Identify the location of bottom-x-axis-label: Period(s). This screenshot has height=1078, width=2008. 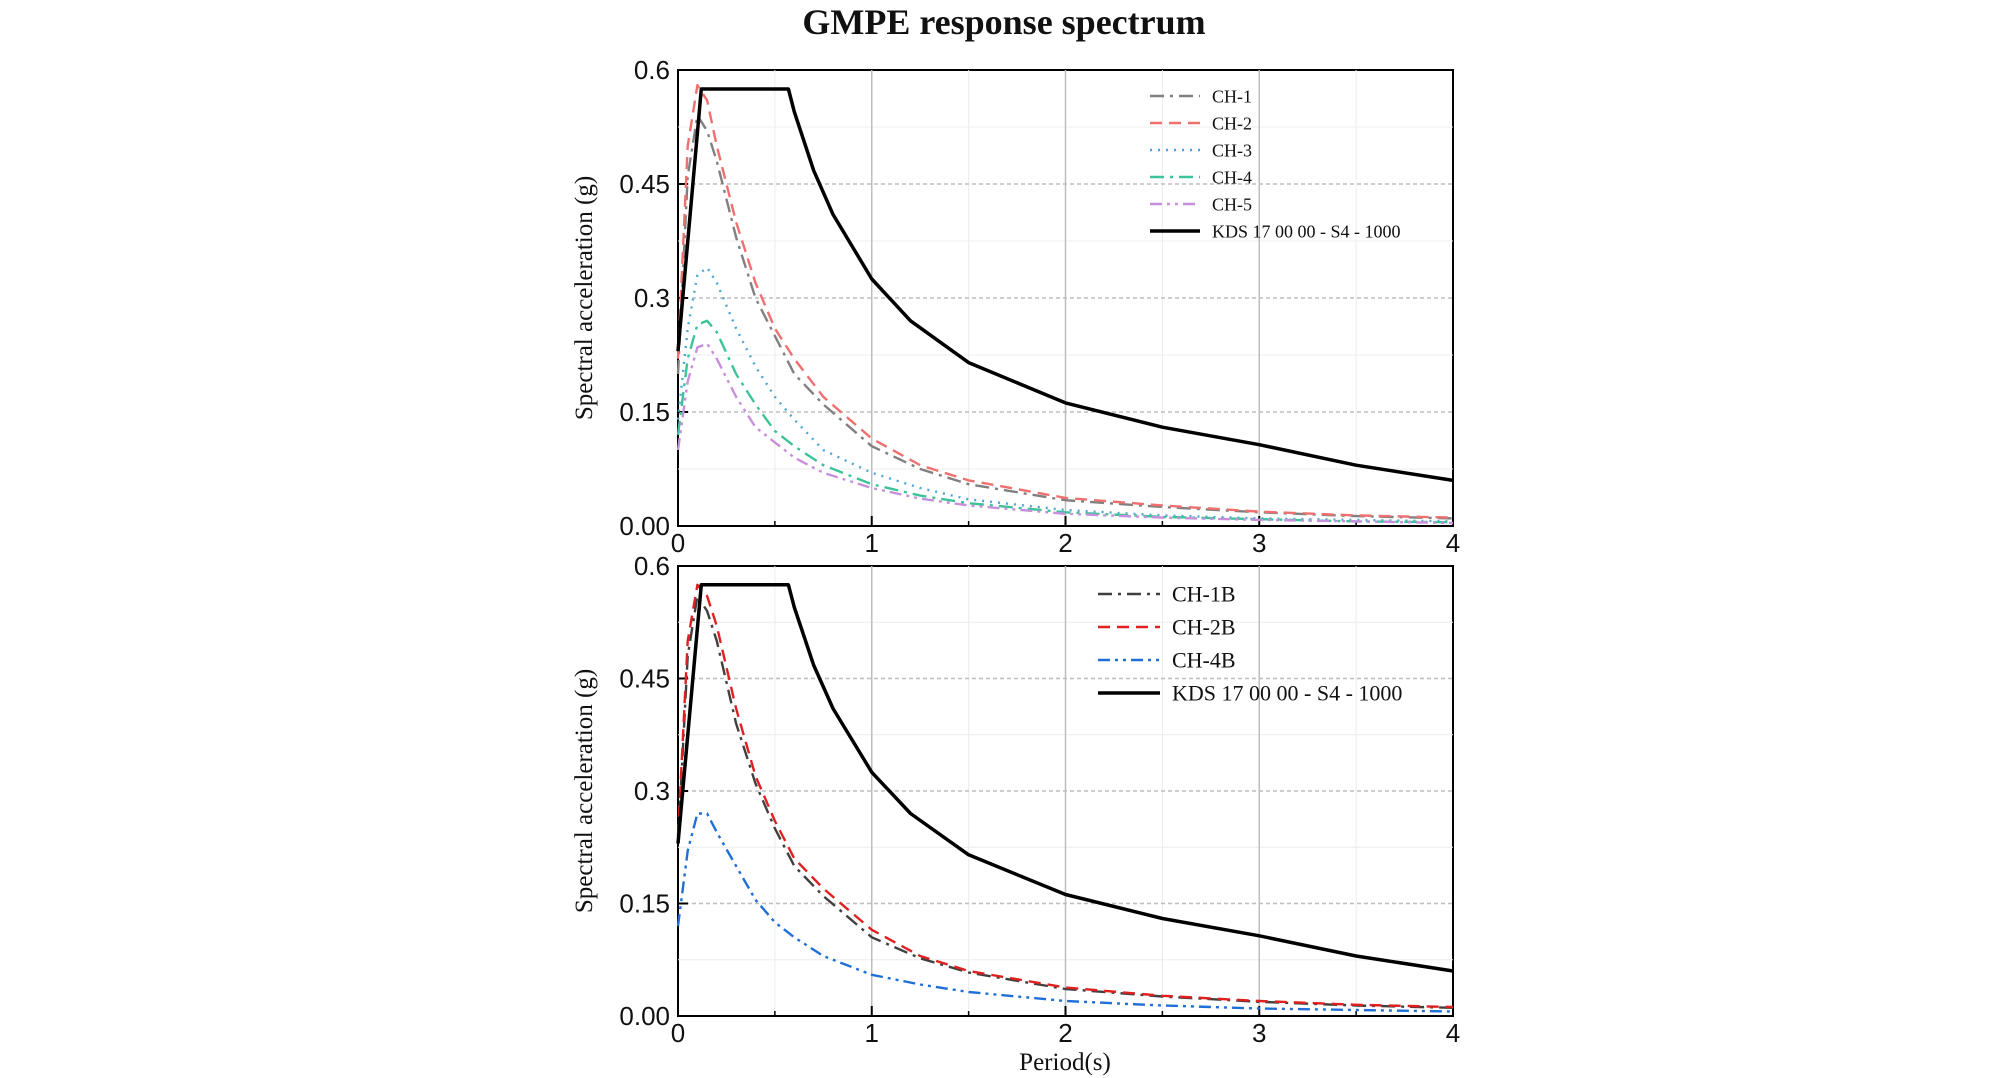
(1065, 1062).